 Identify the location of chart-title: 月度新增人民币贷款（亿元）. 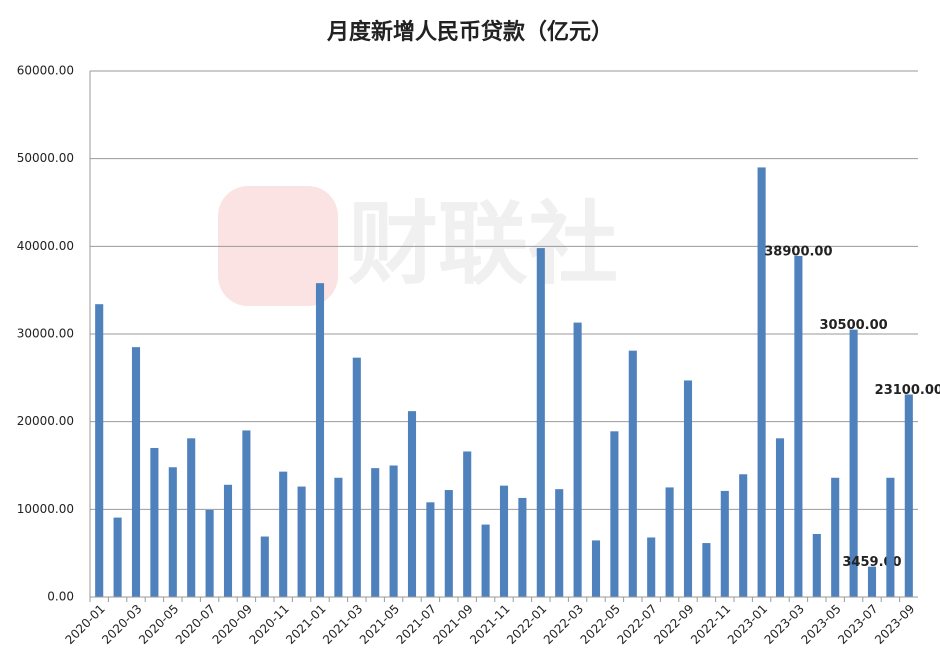
(469, 32).